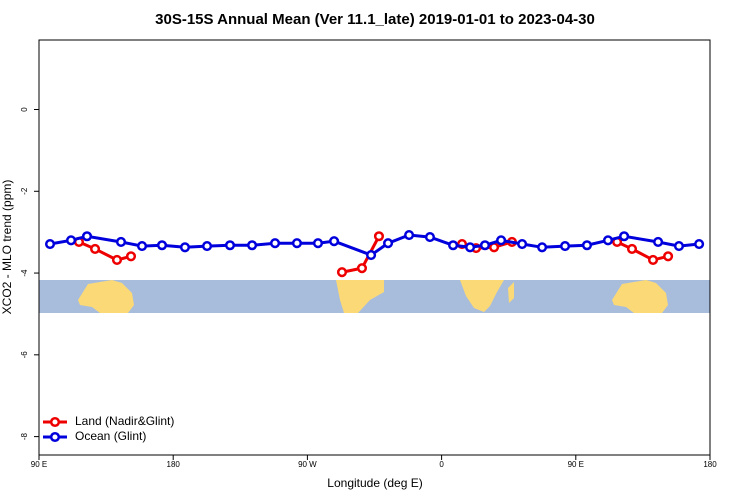  What do you see at coordinates (441, 464) in the screenshot?
I see `x-tick-label: 0` at bounding box center [441, 464].